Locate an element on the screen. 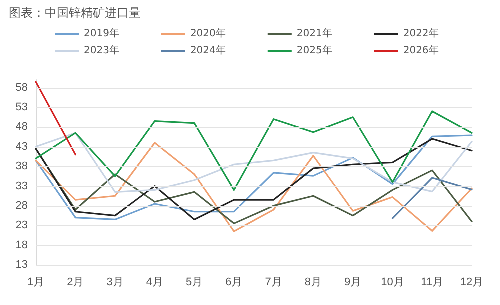 This screenshot has width=500, height=305. legend-label: 2024年 is located at coordinates (208, 50).